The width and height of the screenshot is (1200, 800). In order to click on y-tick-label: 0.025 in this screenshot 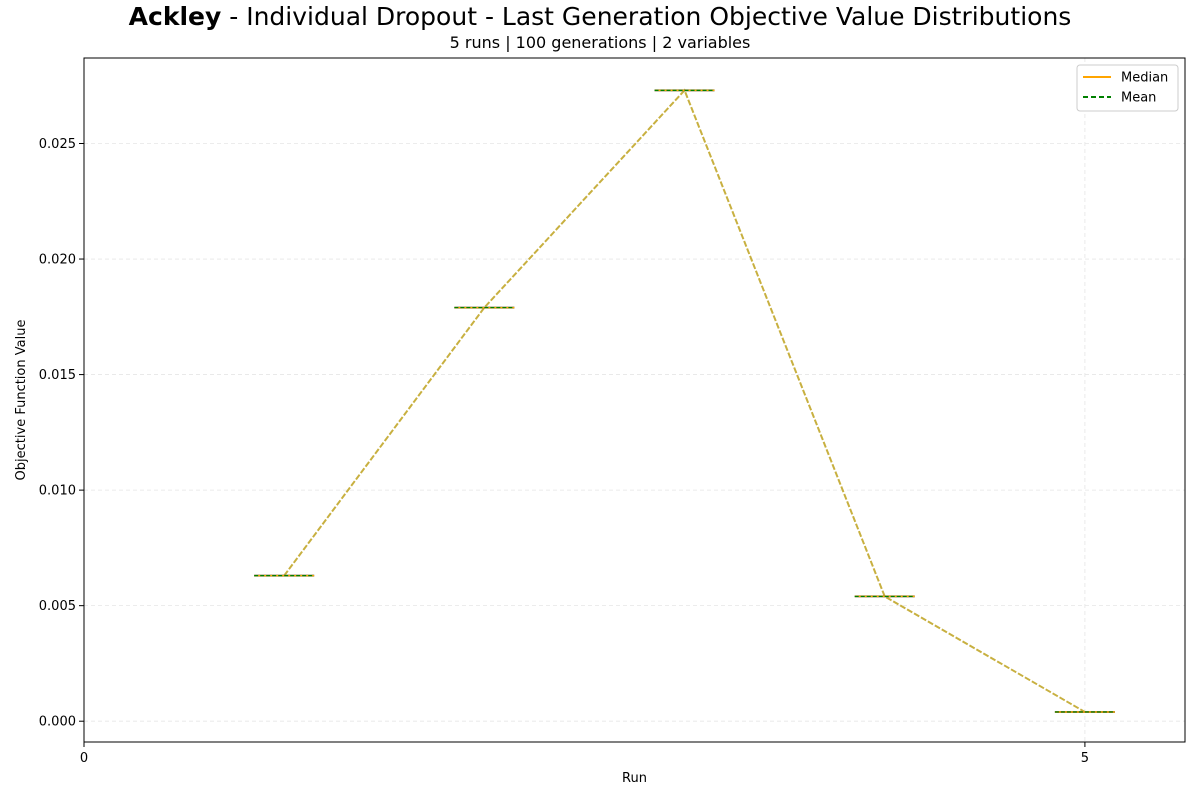, I will do `click(57, 144)`.